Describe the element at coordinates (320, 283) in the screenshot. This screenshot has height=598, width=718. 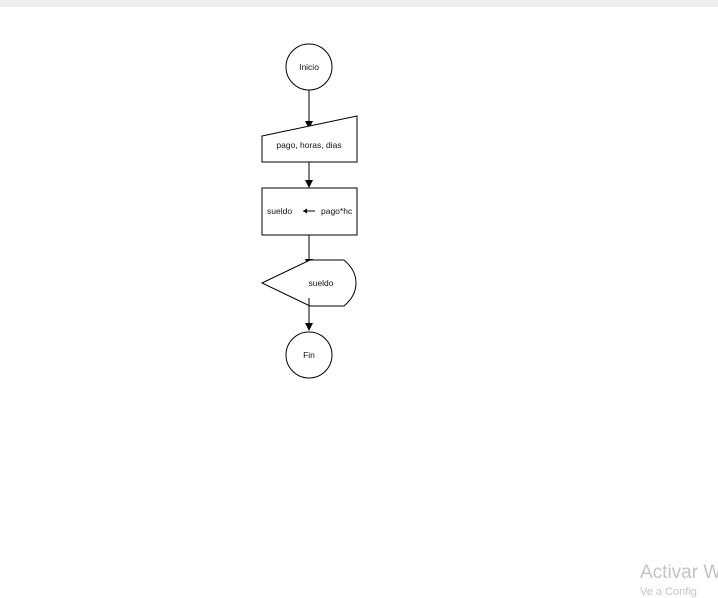
I see `output-label: sueldo` at that location.